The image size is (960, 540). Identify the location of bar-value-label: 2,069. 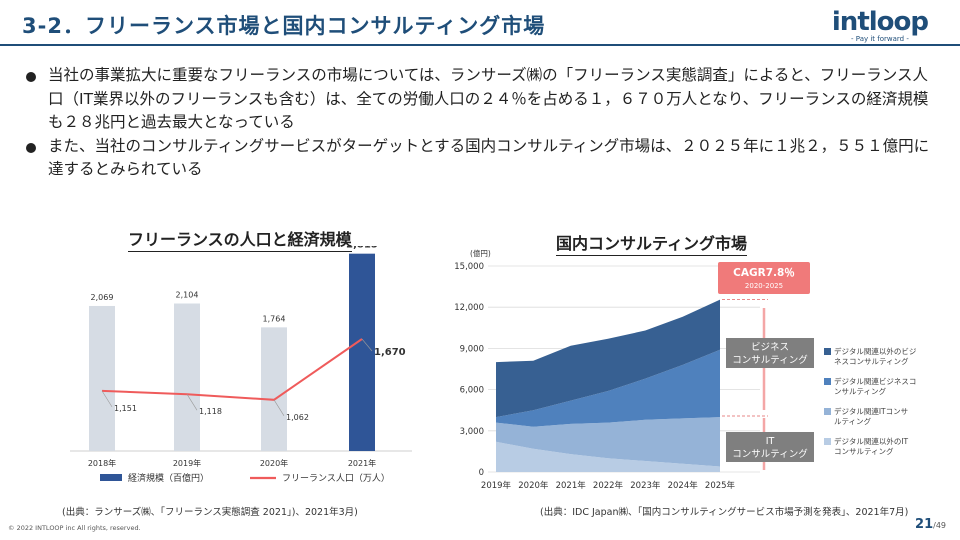
(102, 297).